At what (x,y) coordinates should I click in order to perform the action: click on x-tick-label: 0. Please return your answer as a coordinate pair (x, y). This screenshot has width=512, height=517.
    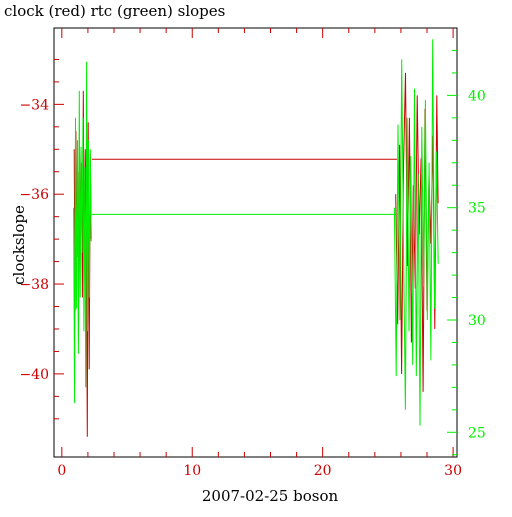
    Looking at the image, I should click on (61, 471).